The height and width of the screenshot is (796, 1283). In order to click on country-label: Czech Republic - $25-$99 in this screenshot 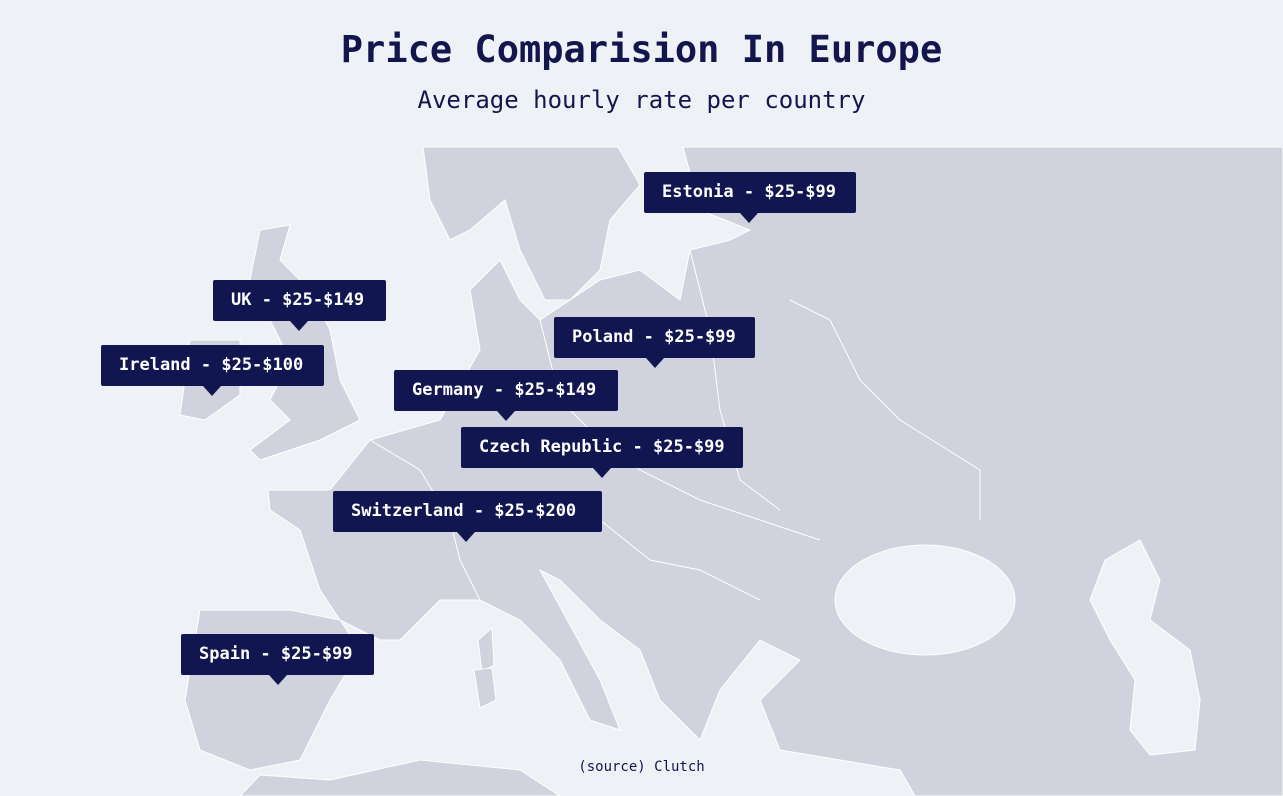, I will do `click(602, 452)`.